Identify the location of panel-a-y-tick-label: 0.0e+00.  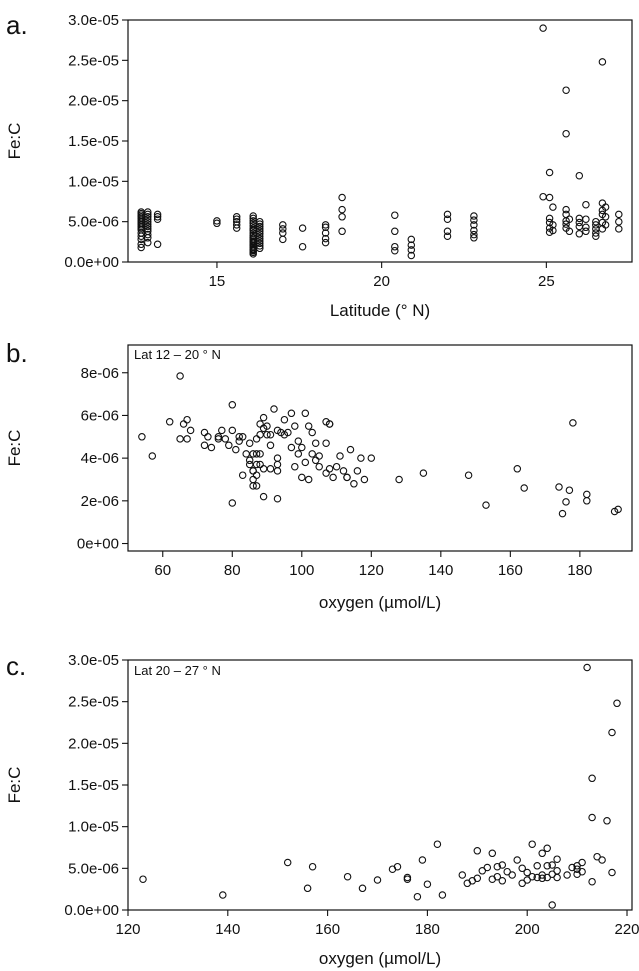
(91, 262).